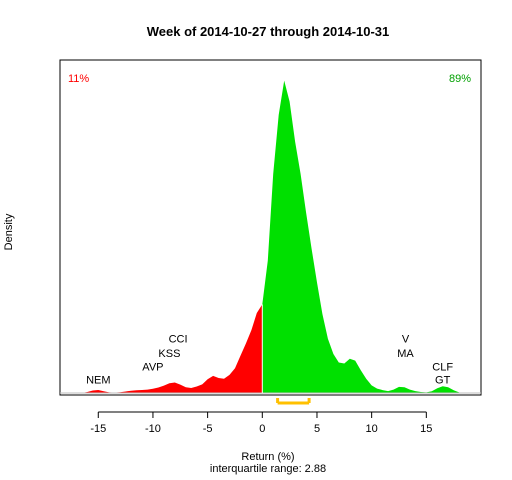 This screenshot has width=512, height=480. I want to click on negative-return-area, so click(172, 348).